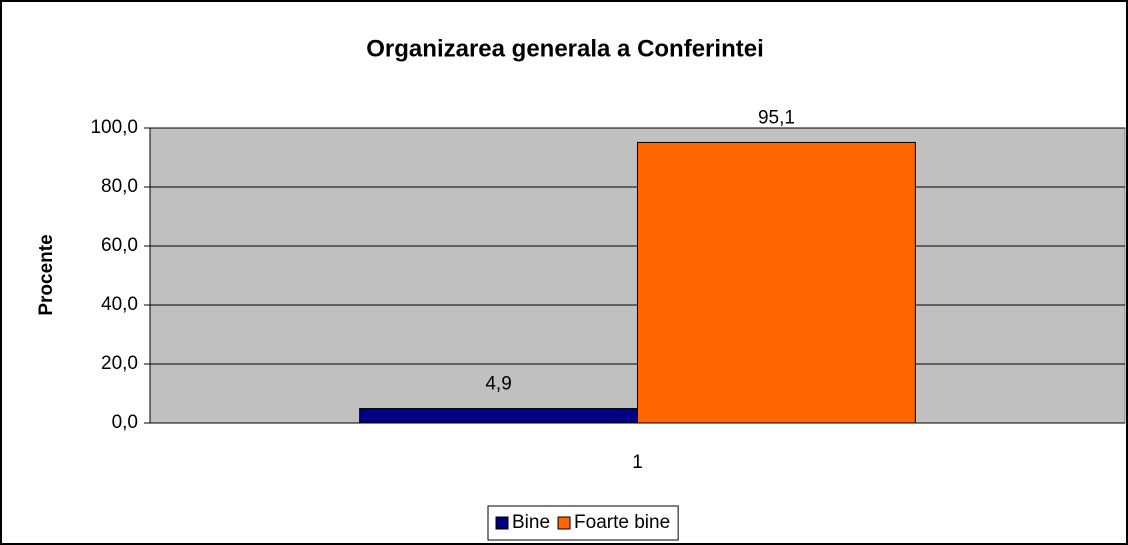  What do you see at coordinates (776, 117) in the screenshot?
I see `value-label: 95,1` at bounding box center [776, 117].